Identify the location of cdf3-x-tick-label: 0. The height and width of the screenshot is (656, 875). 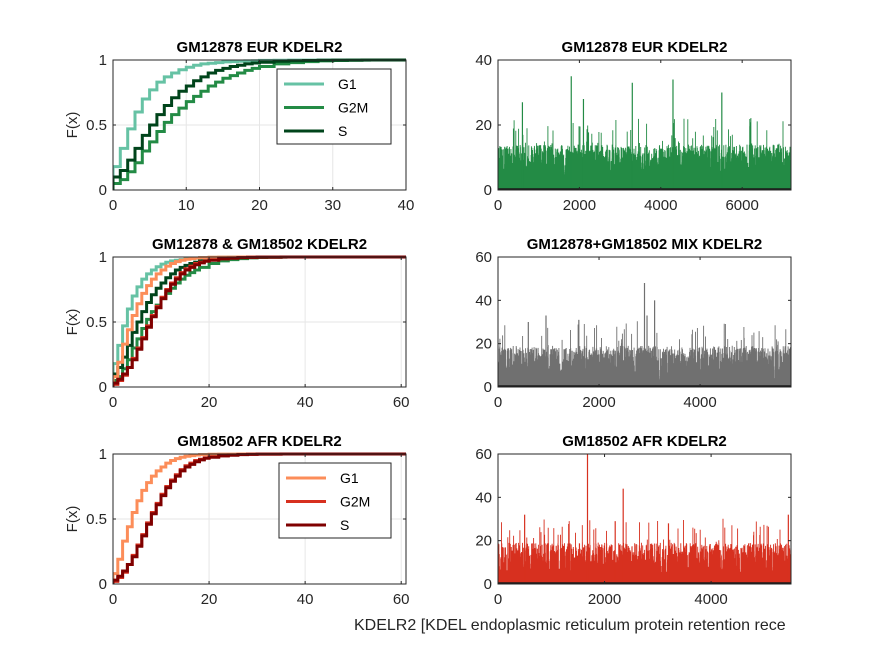
(113, 599).